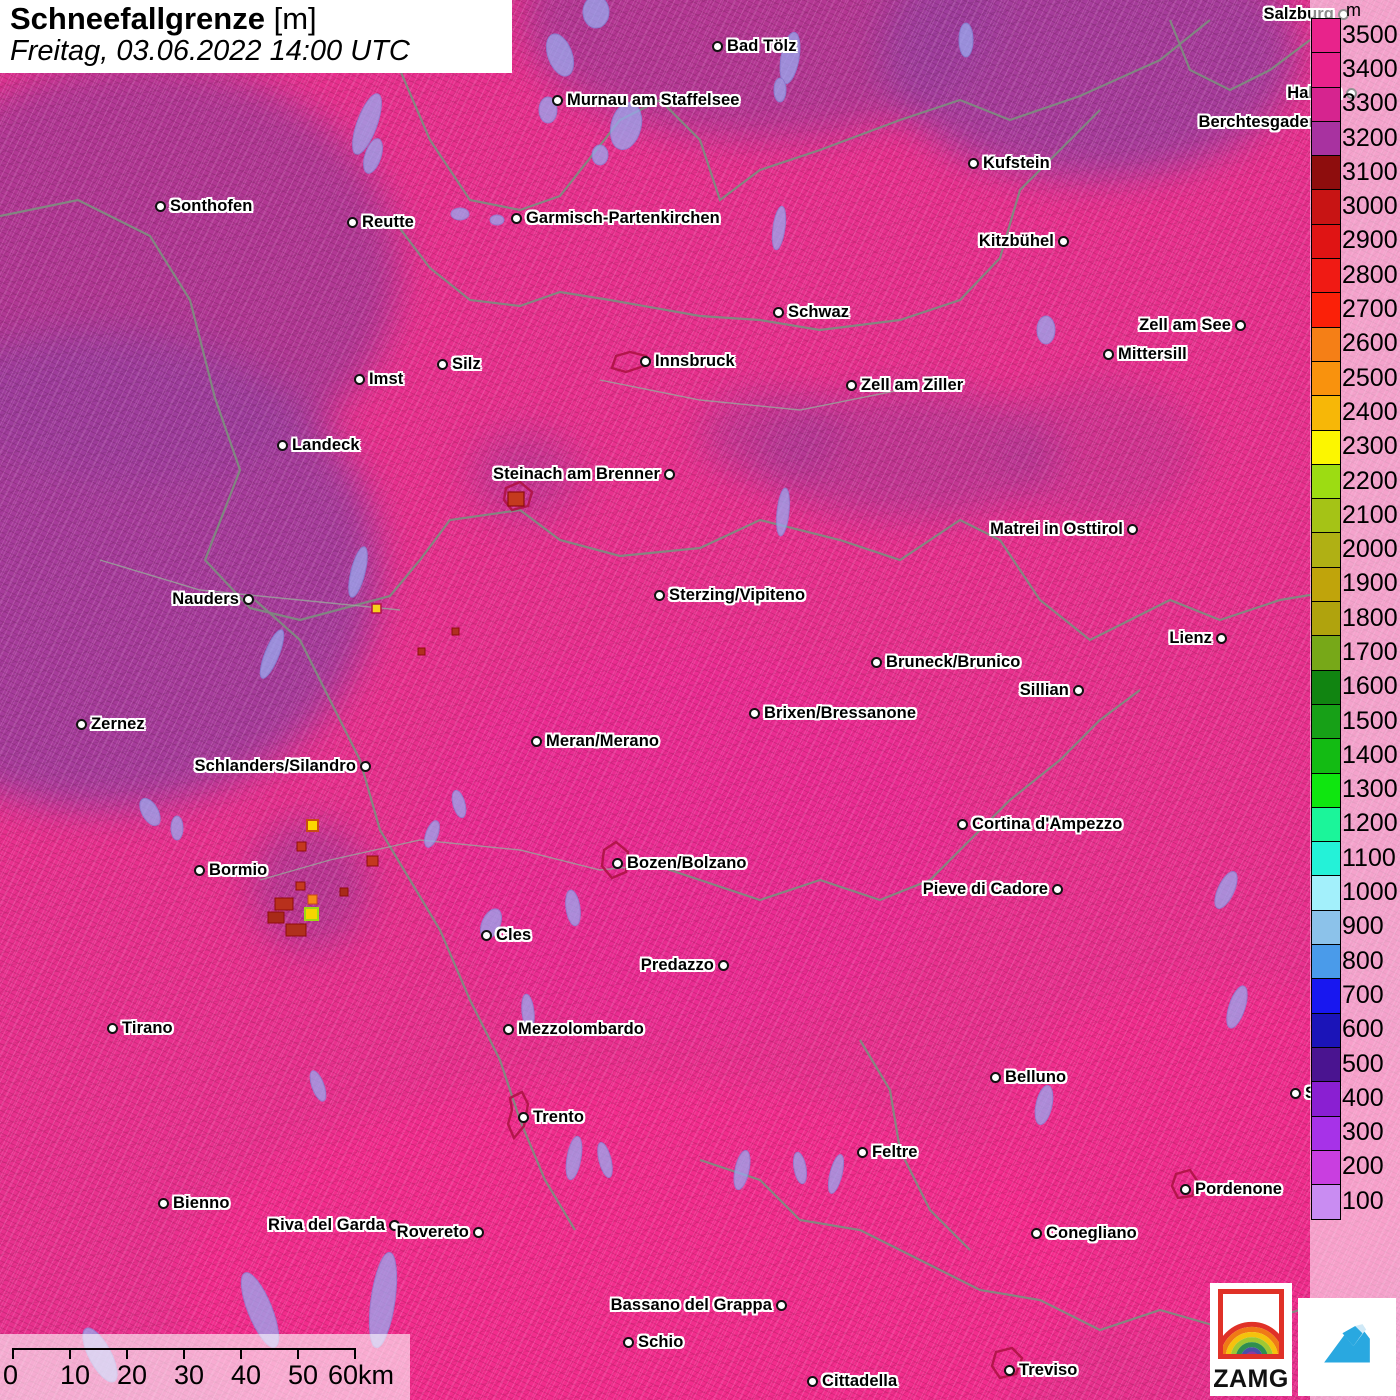  I want to click on city-label: Garmisch-Partenkirchen, so click(623, 218).